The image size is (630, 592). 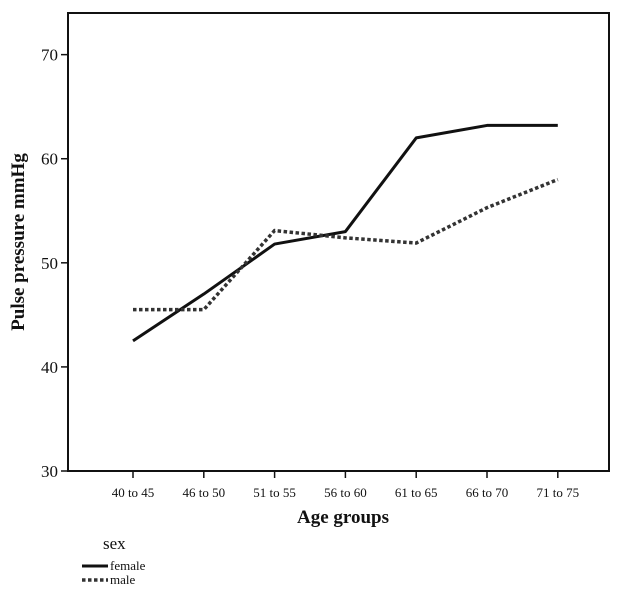 I want to click on legend-label-male: male, so click(x=122, y=579).